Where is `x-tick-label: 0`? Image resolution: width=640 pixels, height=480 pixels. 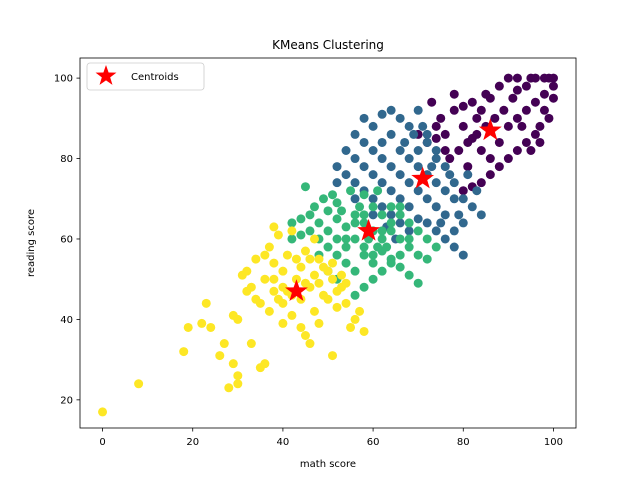 x-tick-label: 0 is located at coordinates (102, 442).